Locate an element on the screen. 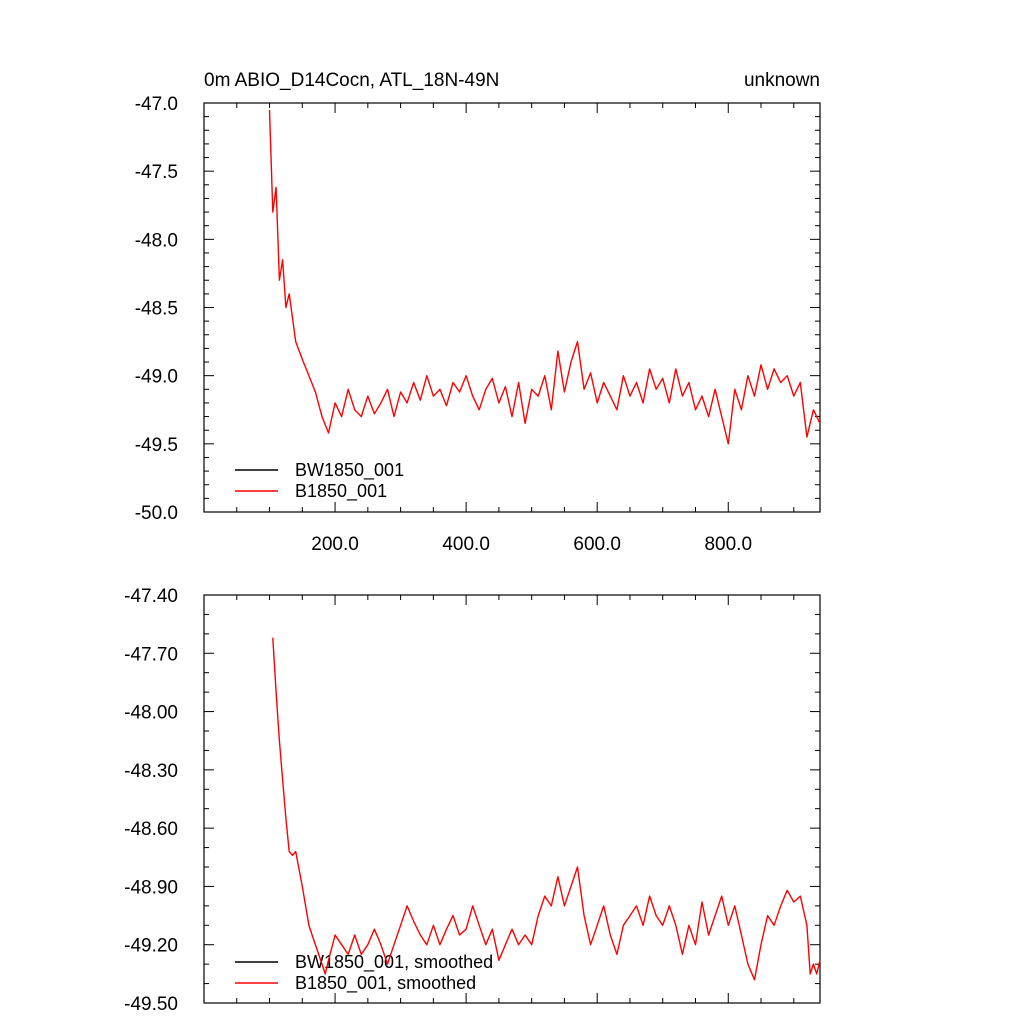  legend-label: B1850_001 is located at coordinates (341, 491).